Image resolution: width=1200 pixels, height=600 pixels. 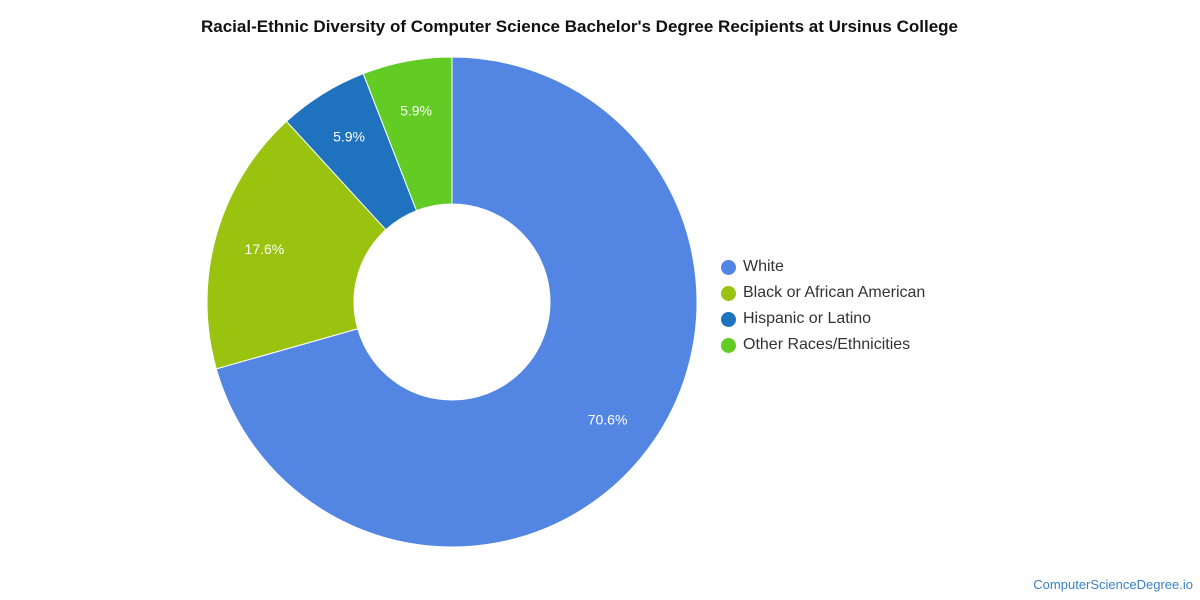 I want to click on legend-item-white: White, so click(x=823, y=267).